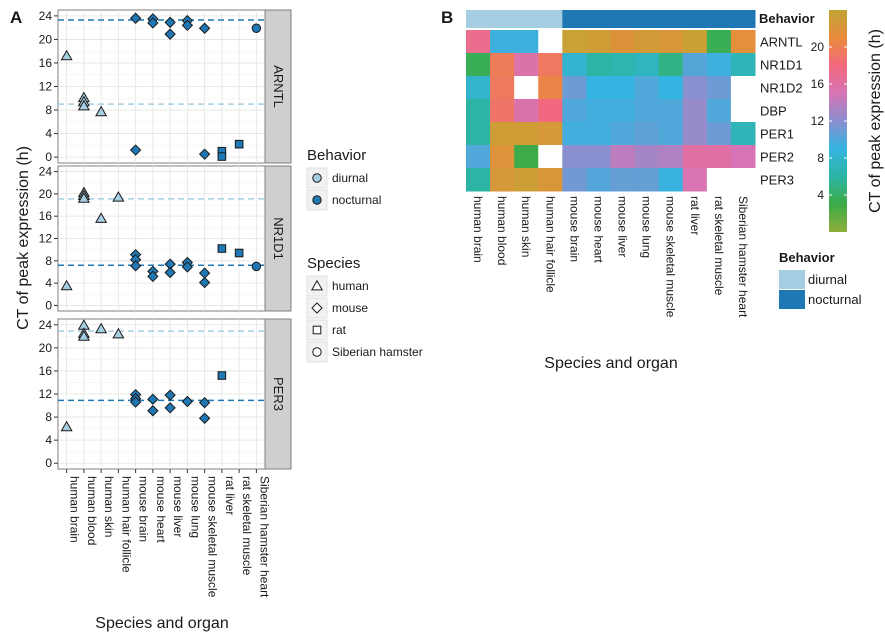 The width and height of the screenshot is (885, 634). What do you see at coordinates (781, 88) in the screenshot?
I see `heatmap-row-label-nr1d2: NR1D2` at bounding box center [781, 88].